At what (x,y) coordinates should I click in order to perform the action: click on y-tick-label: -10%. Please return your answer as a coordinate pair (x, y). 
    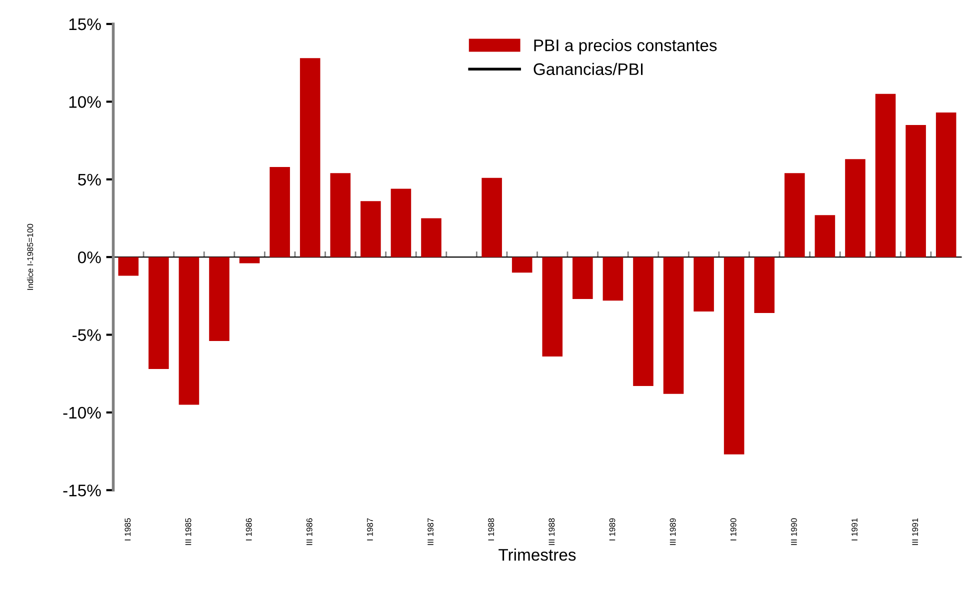
    Looking at the image, I should click on (82, 412).